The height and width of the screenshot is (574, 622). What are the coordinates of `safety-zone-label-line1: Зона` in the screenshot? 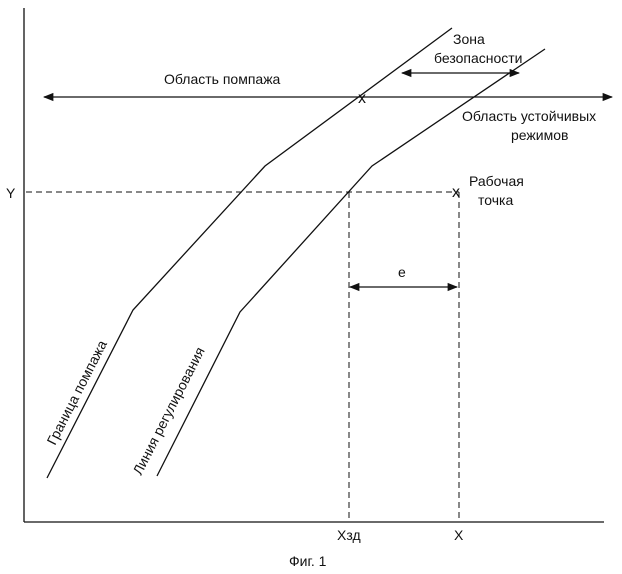 It's located at (469, 39).